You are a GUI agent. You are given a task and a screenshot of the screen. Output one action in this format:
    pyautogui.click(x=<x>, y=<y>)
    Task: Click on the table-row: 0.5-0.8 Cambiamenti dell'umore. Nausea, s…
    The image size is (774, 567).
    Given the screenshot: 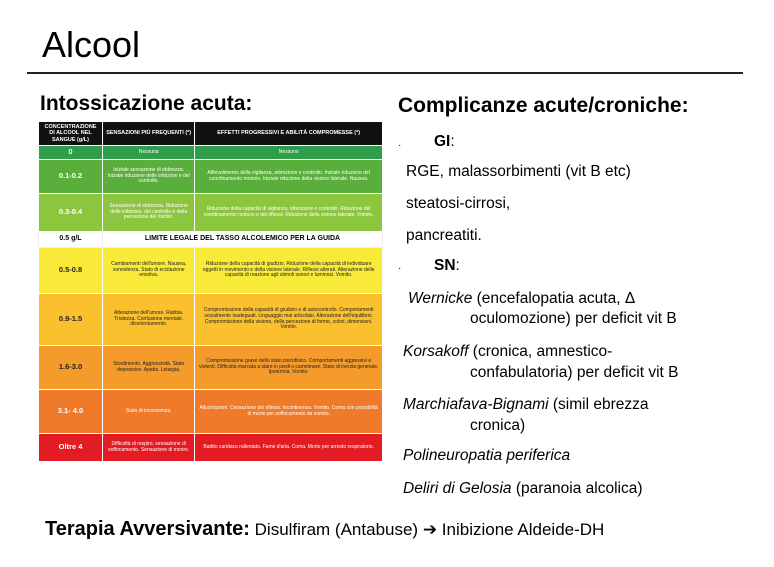 What is the action you would take?
    pyautogui.click(x=210, y=270)
    